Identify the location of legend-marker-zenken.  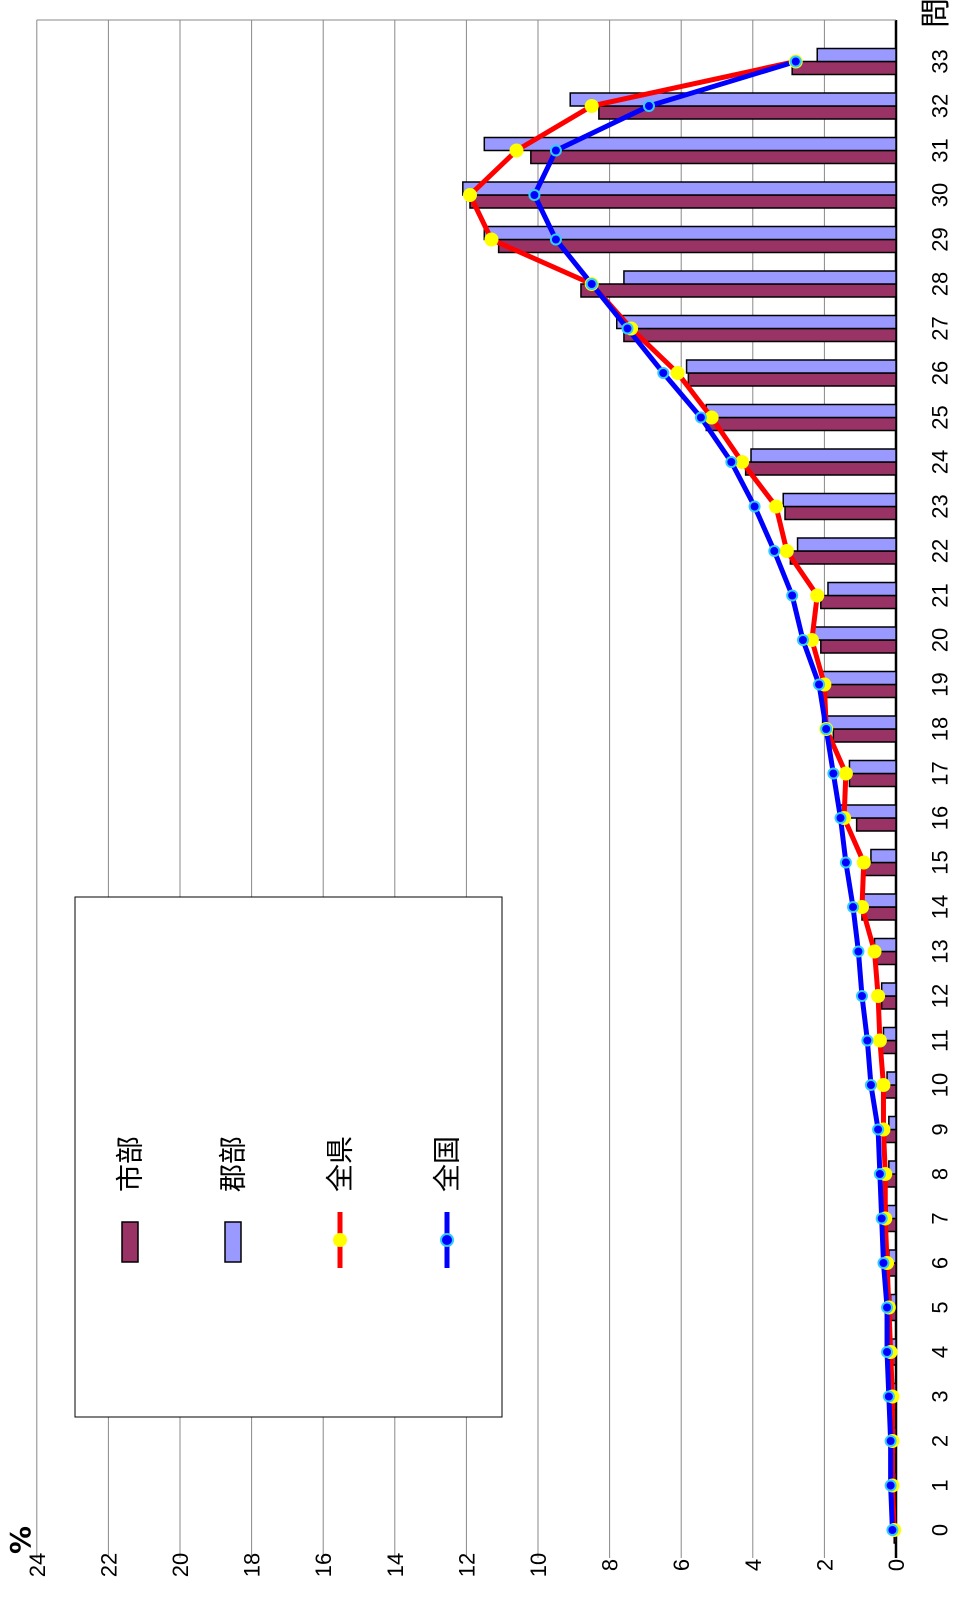
(340, 1240).